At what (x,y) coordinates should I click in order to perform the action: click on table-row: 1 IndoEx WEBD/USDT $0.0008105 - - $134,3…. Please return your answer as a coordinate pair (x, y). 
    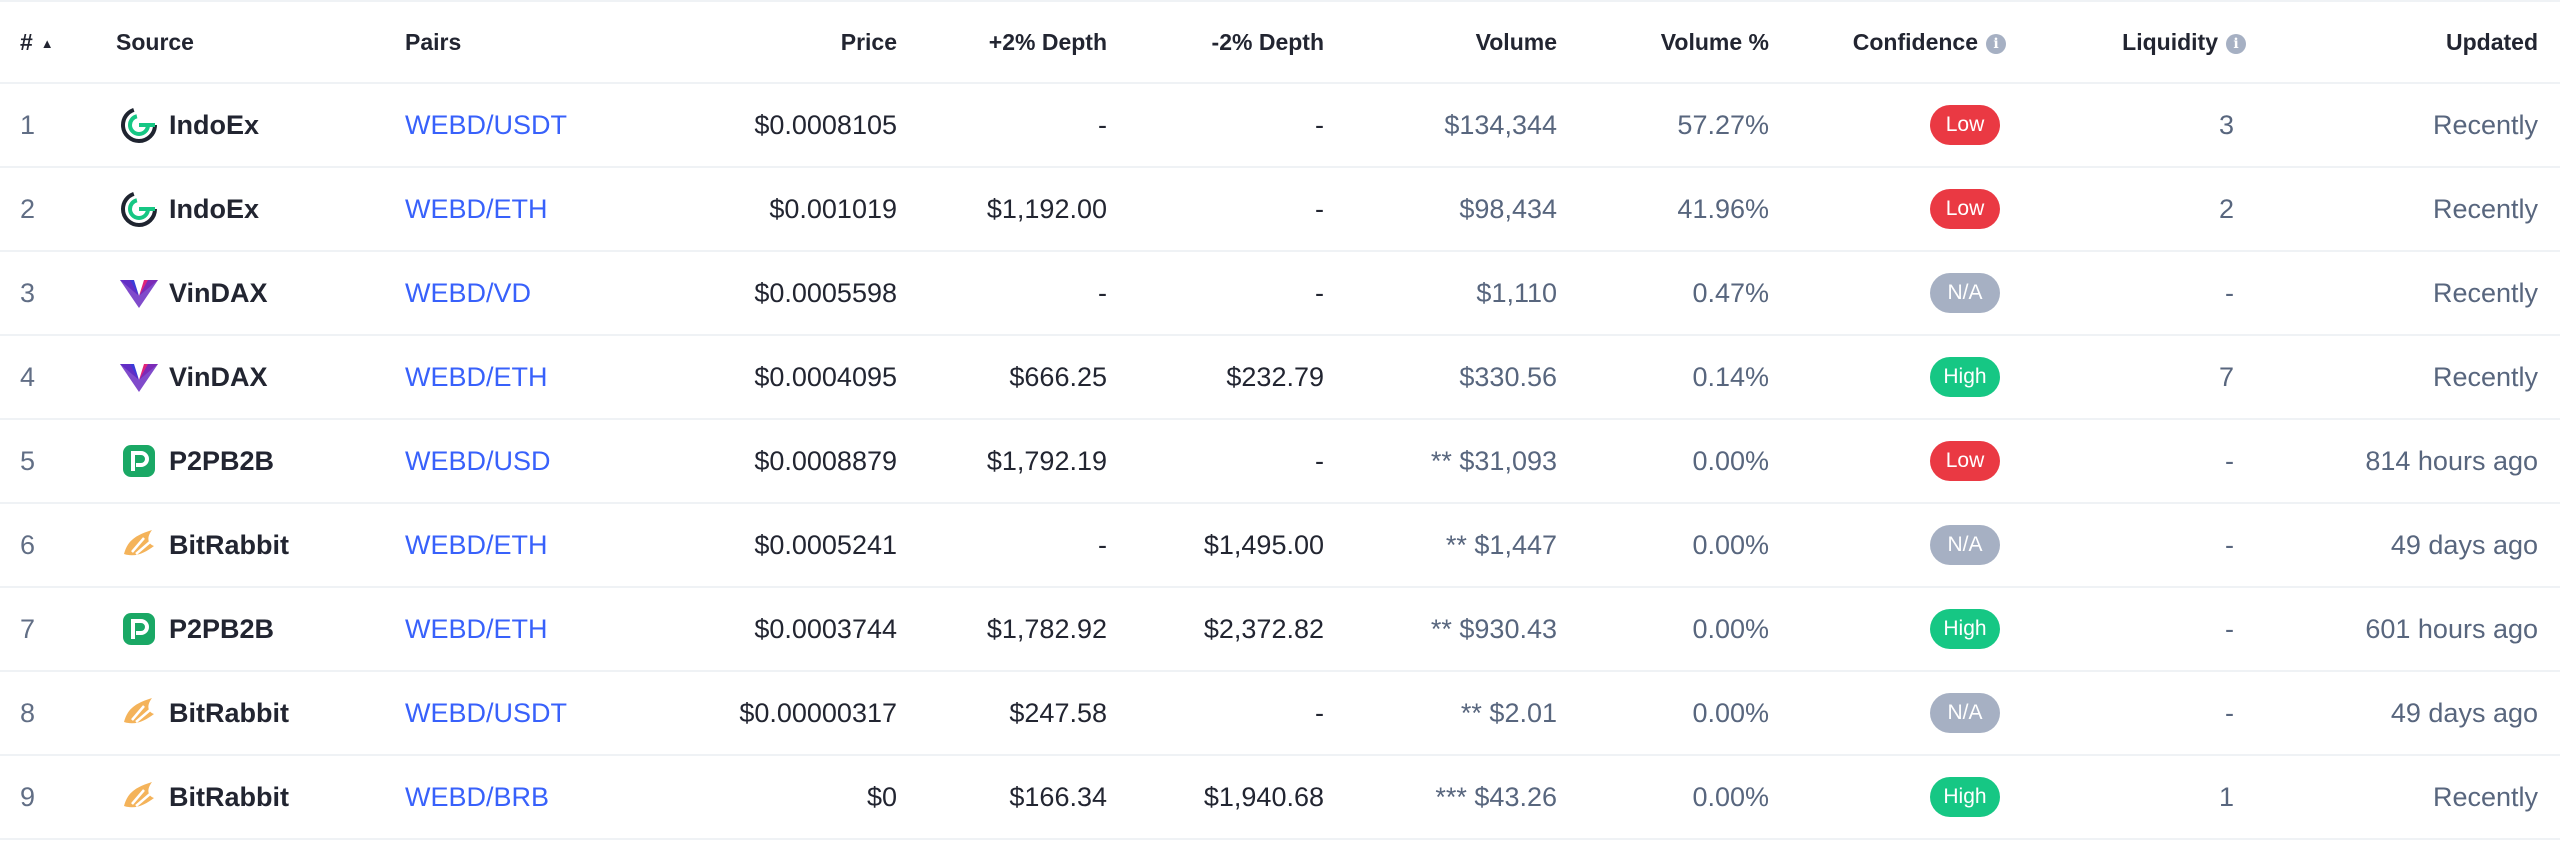
    Looking at the image, I should click on (1280, 125).